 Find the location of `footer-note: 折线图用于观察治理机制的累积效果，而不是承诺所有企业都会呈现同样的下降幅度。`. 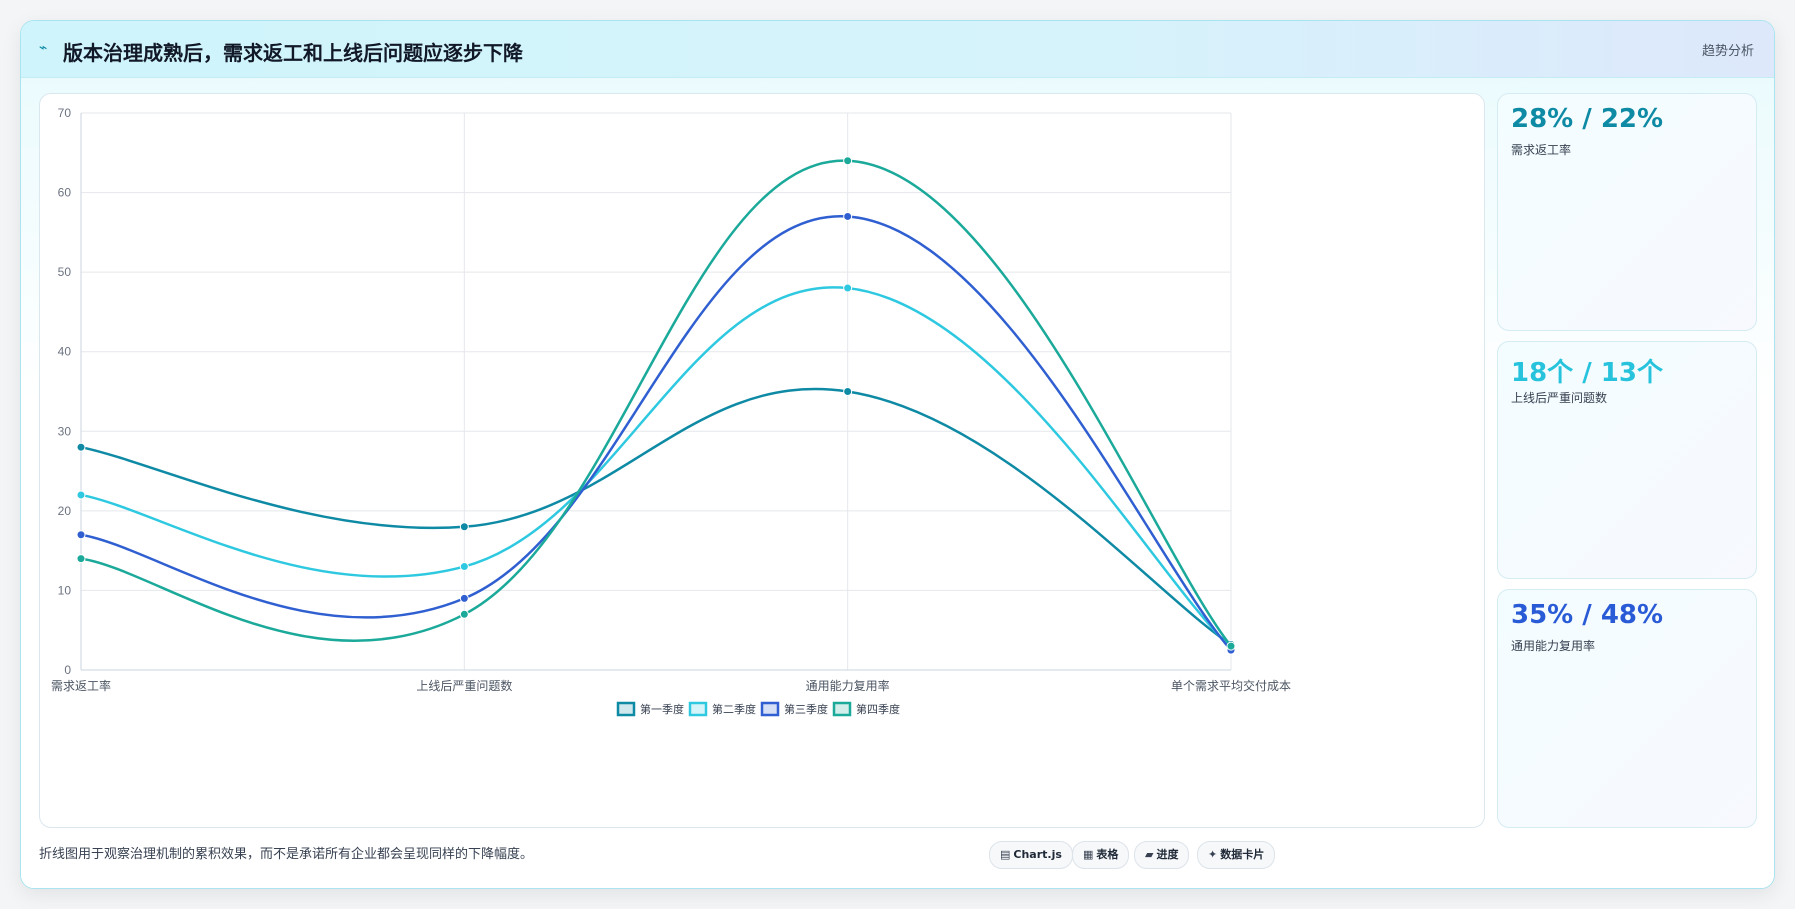

footer-note: 折线图用于观察治理机制的累积效果，而不是承诺所有企业都会呈现同样的下降幅度。 is located at coordinates (286, 854).